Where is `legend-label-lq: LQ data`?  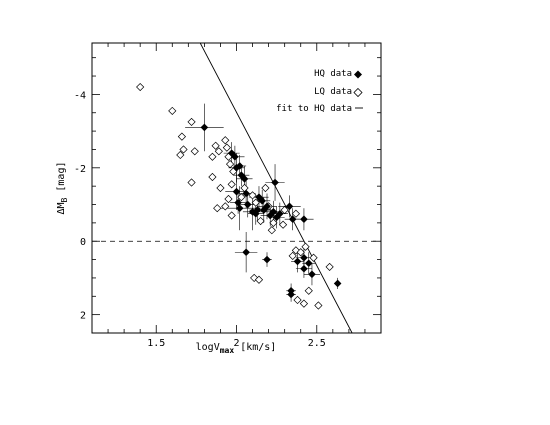 legend-label-lq: LQ data is located at coordinates (333, 92).